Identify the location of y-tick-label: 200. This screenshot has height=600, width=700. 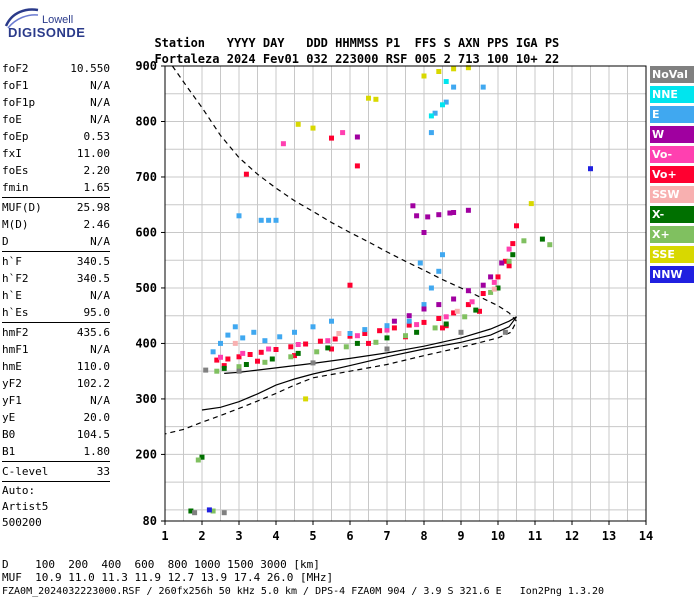
(146, 454).